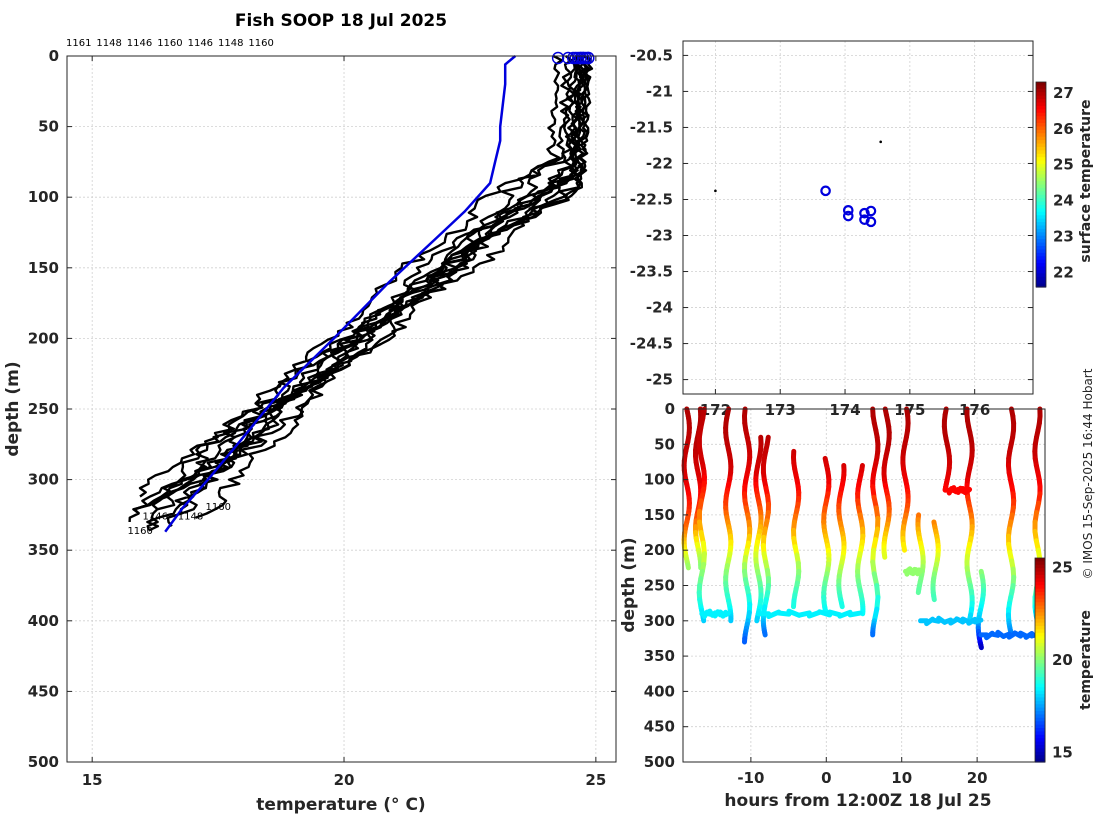  What do you see at coordinates (1063, 93) in the screenshot?
I see `colorbar-tick-label: 27` at bounding box center [1063, 93].